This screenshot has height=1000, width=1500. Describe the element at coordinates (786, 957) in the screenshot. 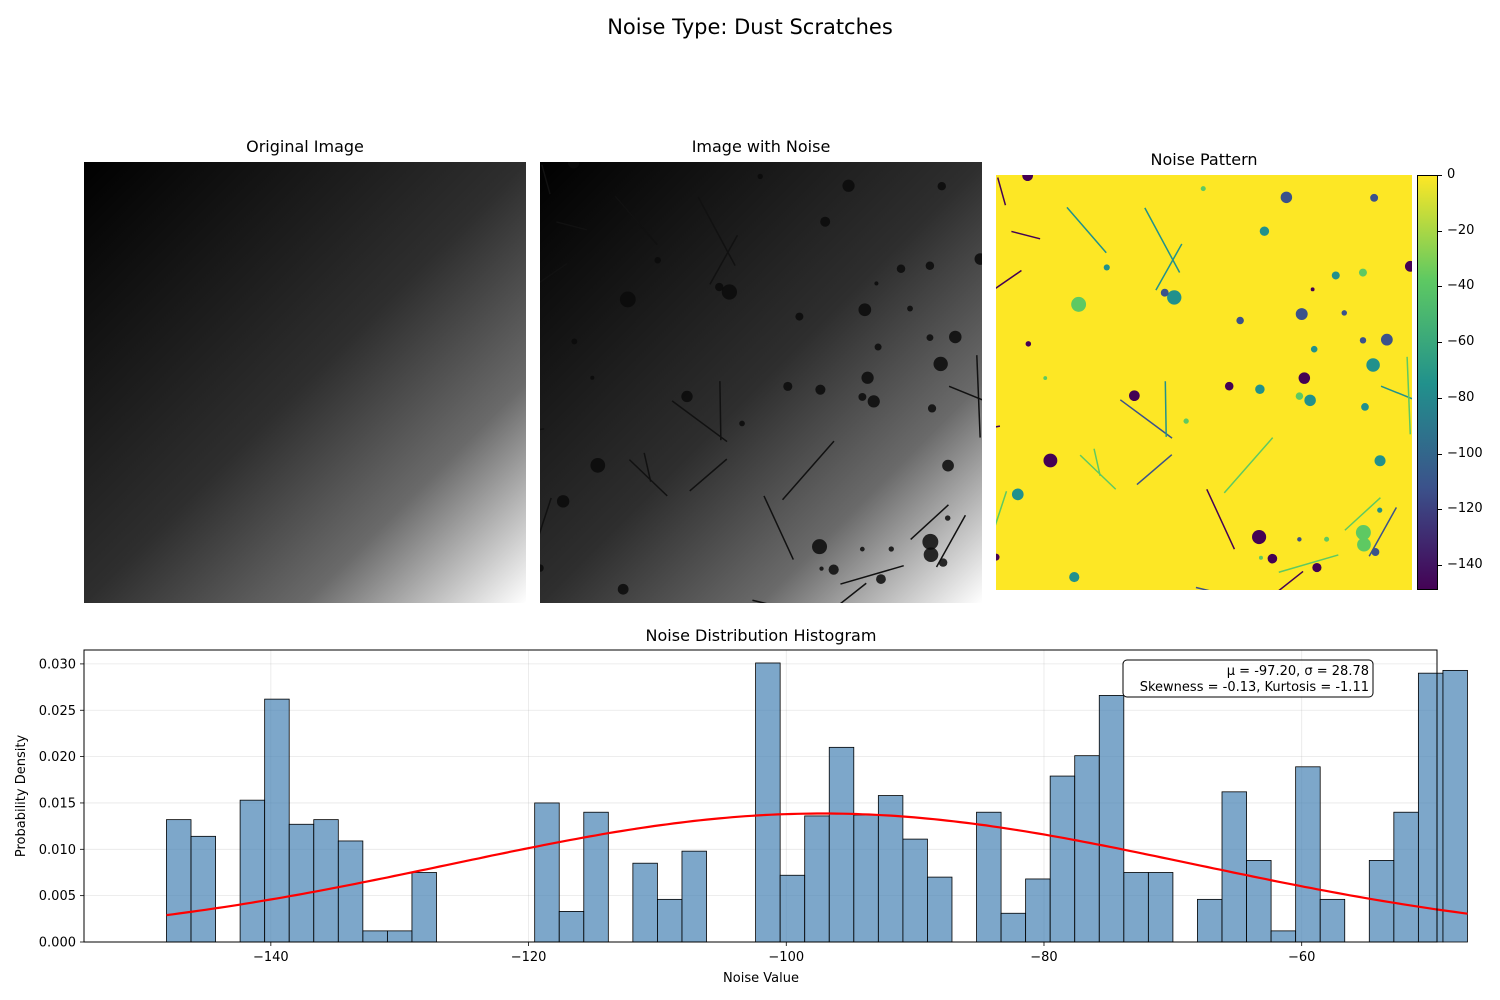

I see `x-tick-label: −100` at that location.